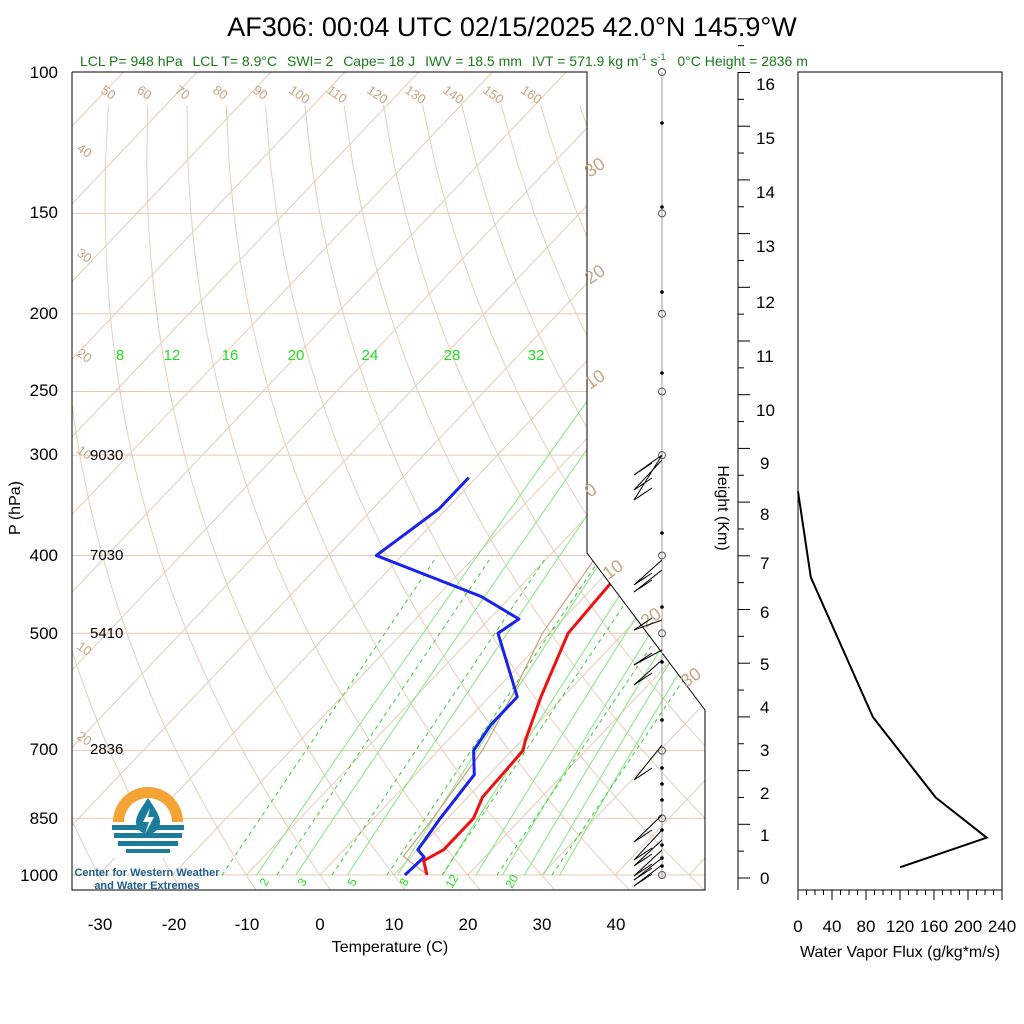  Describe the element at coordinates (764, 835) in the screenshot. I see `height-tick-label: 1` at that location.